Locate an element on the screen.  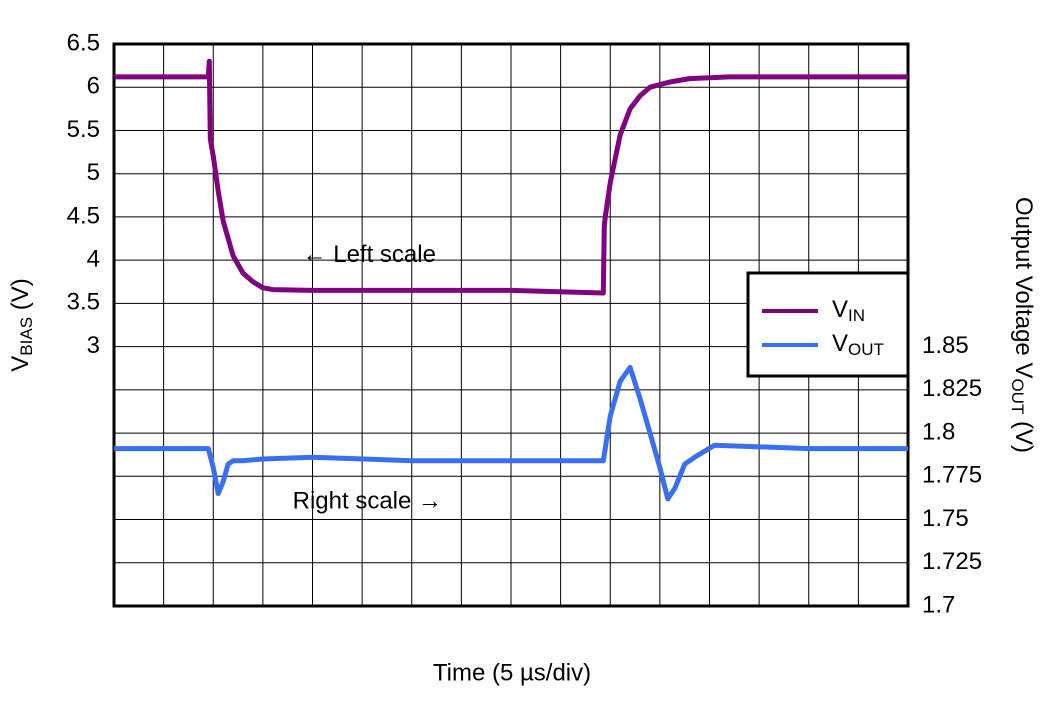
y-tick-label: 5.5 is located at coordinates (83, 129).